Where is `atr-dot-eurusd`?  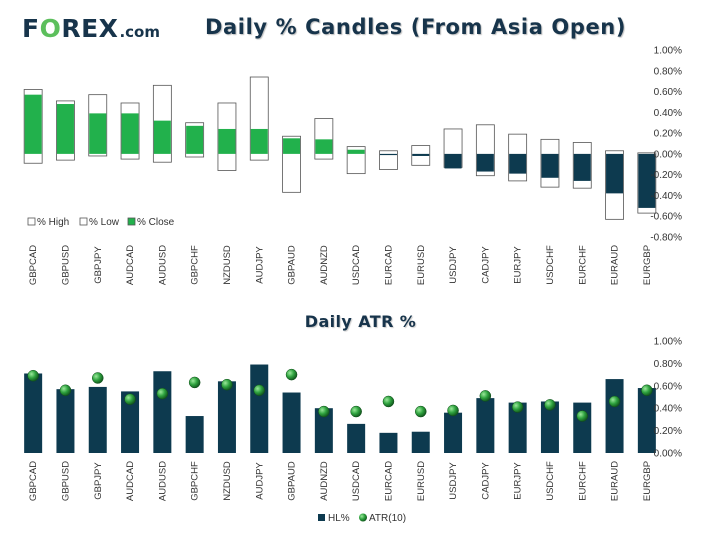 atr-dot-eurusd is located at coordinates (421, 411).